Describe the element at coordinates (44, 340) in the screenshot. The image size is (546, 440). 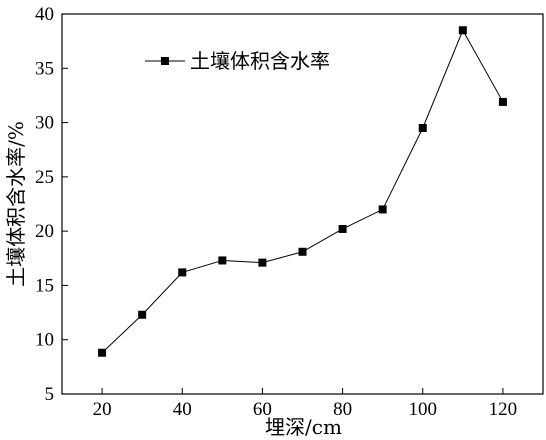
I see `y-tick-label: 10` at that location.